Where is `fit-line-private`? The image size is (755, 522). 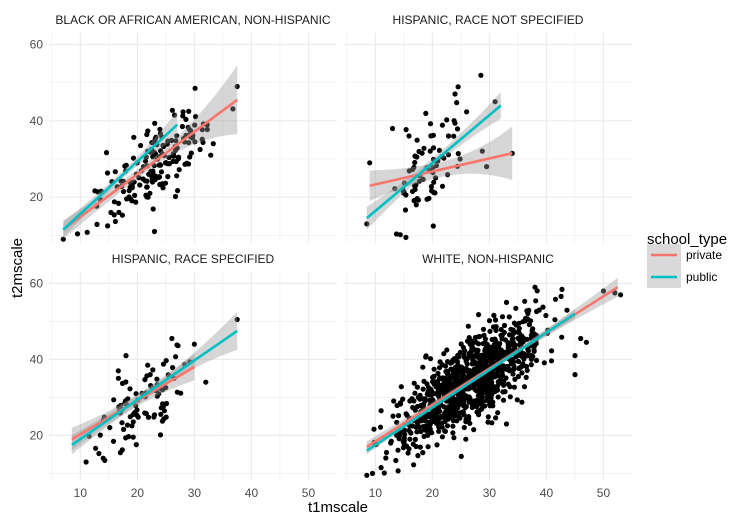
fit-line-private is located at coordinates (441, 169).